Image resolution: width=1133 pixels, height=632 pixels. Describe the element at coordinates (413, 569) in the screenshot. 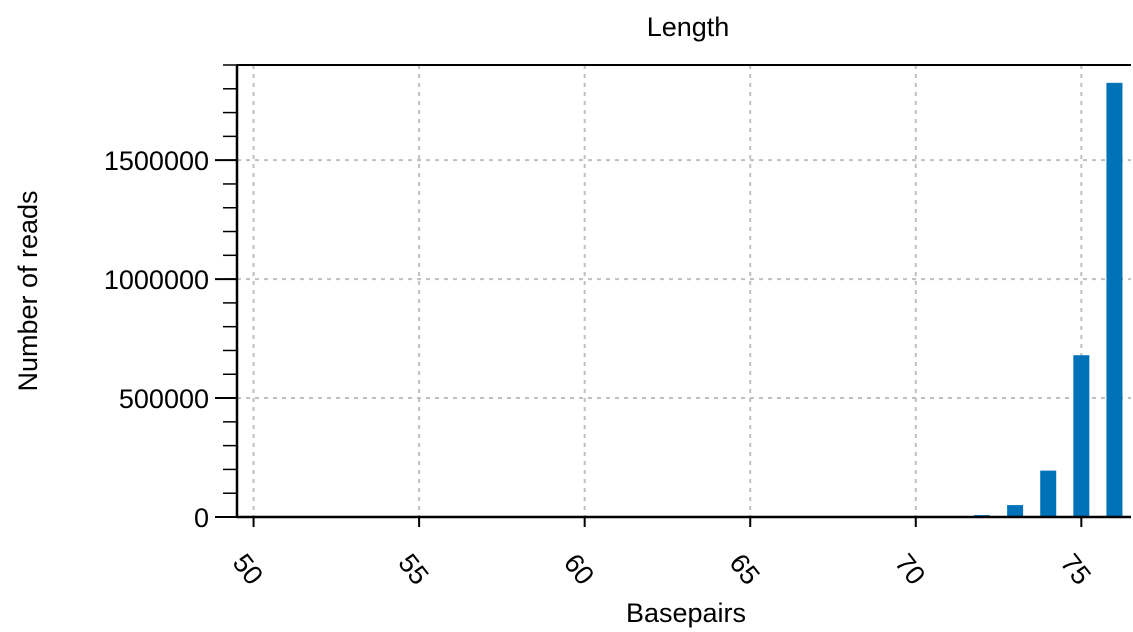

I see `x-tick-label: 55` at that location.